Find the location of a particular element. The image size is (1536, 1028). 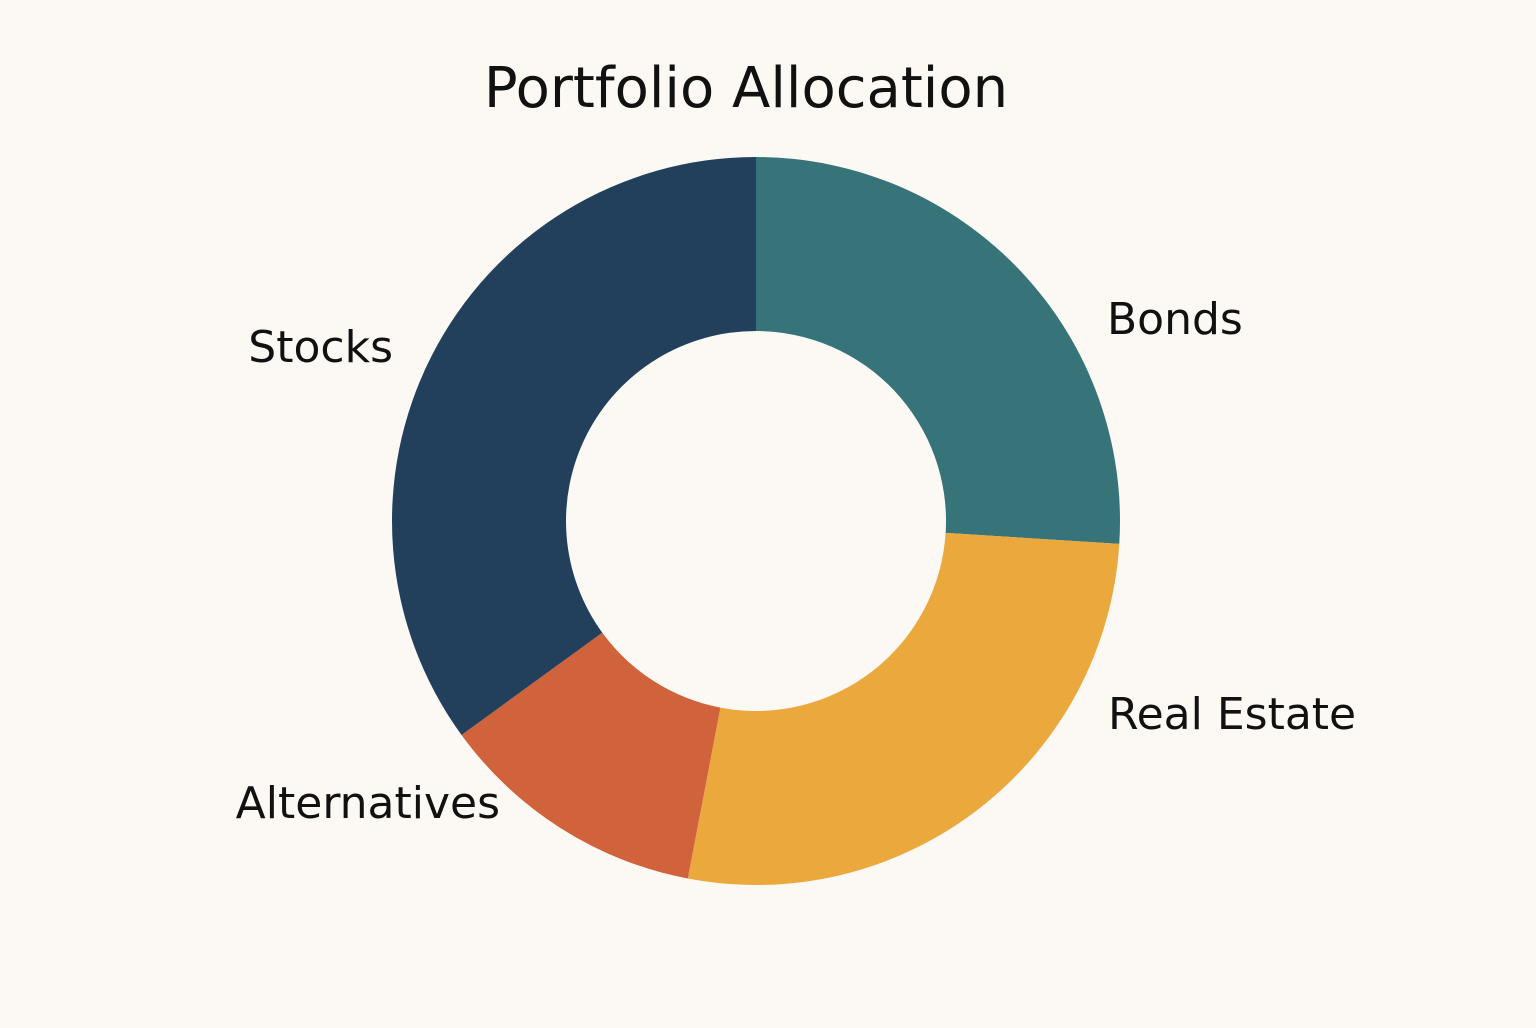

slice-label: Real Estate is located at coordinates (1232, 714).